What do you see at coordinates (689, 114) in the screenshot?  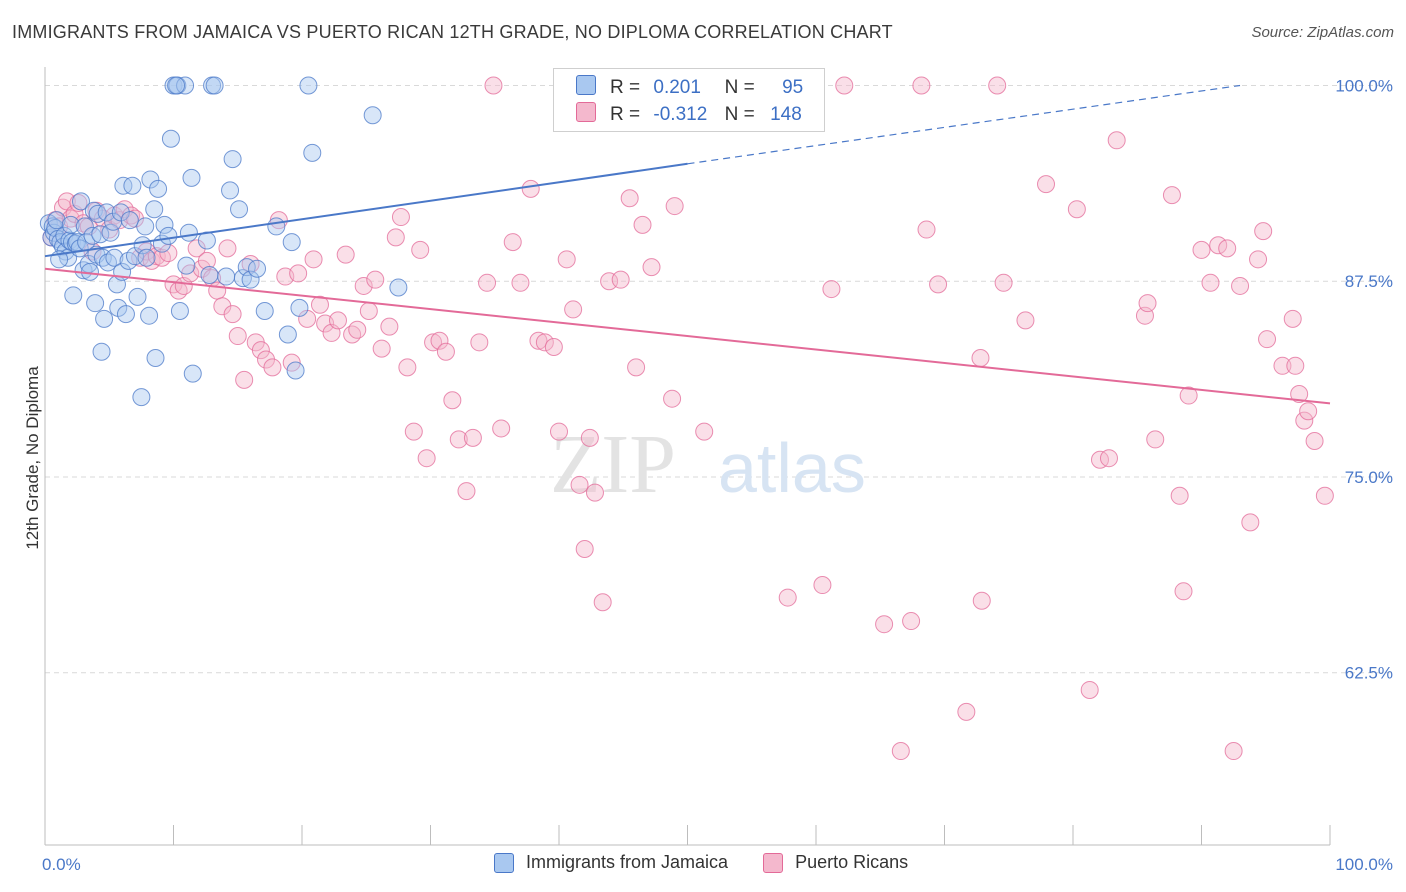 I see `legend-row-puerto-ricans: R = -0.312 N = 148` at bounding box center [689, 114].